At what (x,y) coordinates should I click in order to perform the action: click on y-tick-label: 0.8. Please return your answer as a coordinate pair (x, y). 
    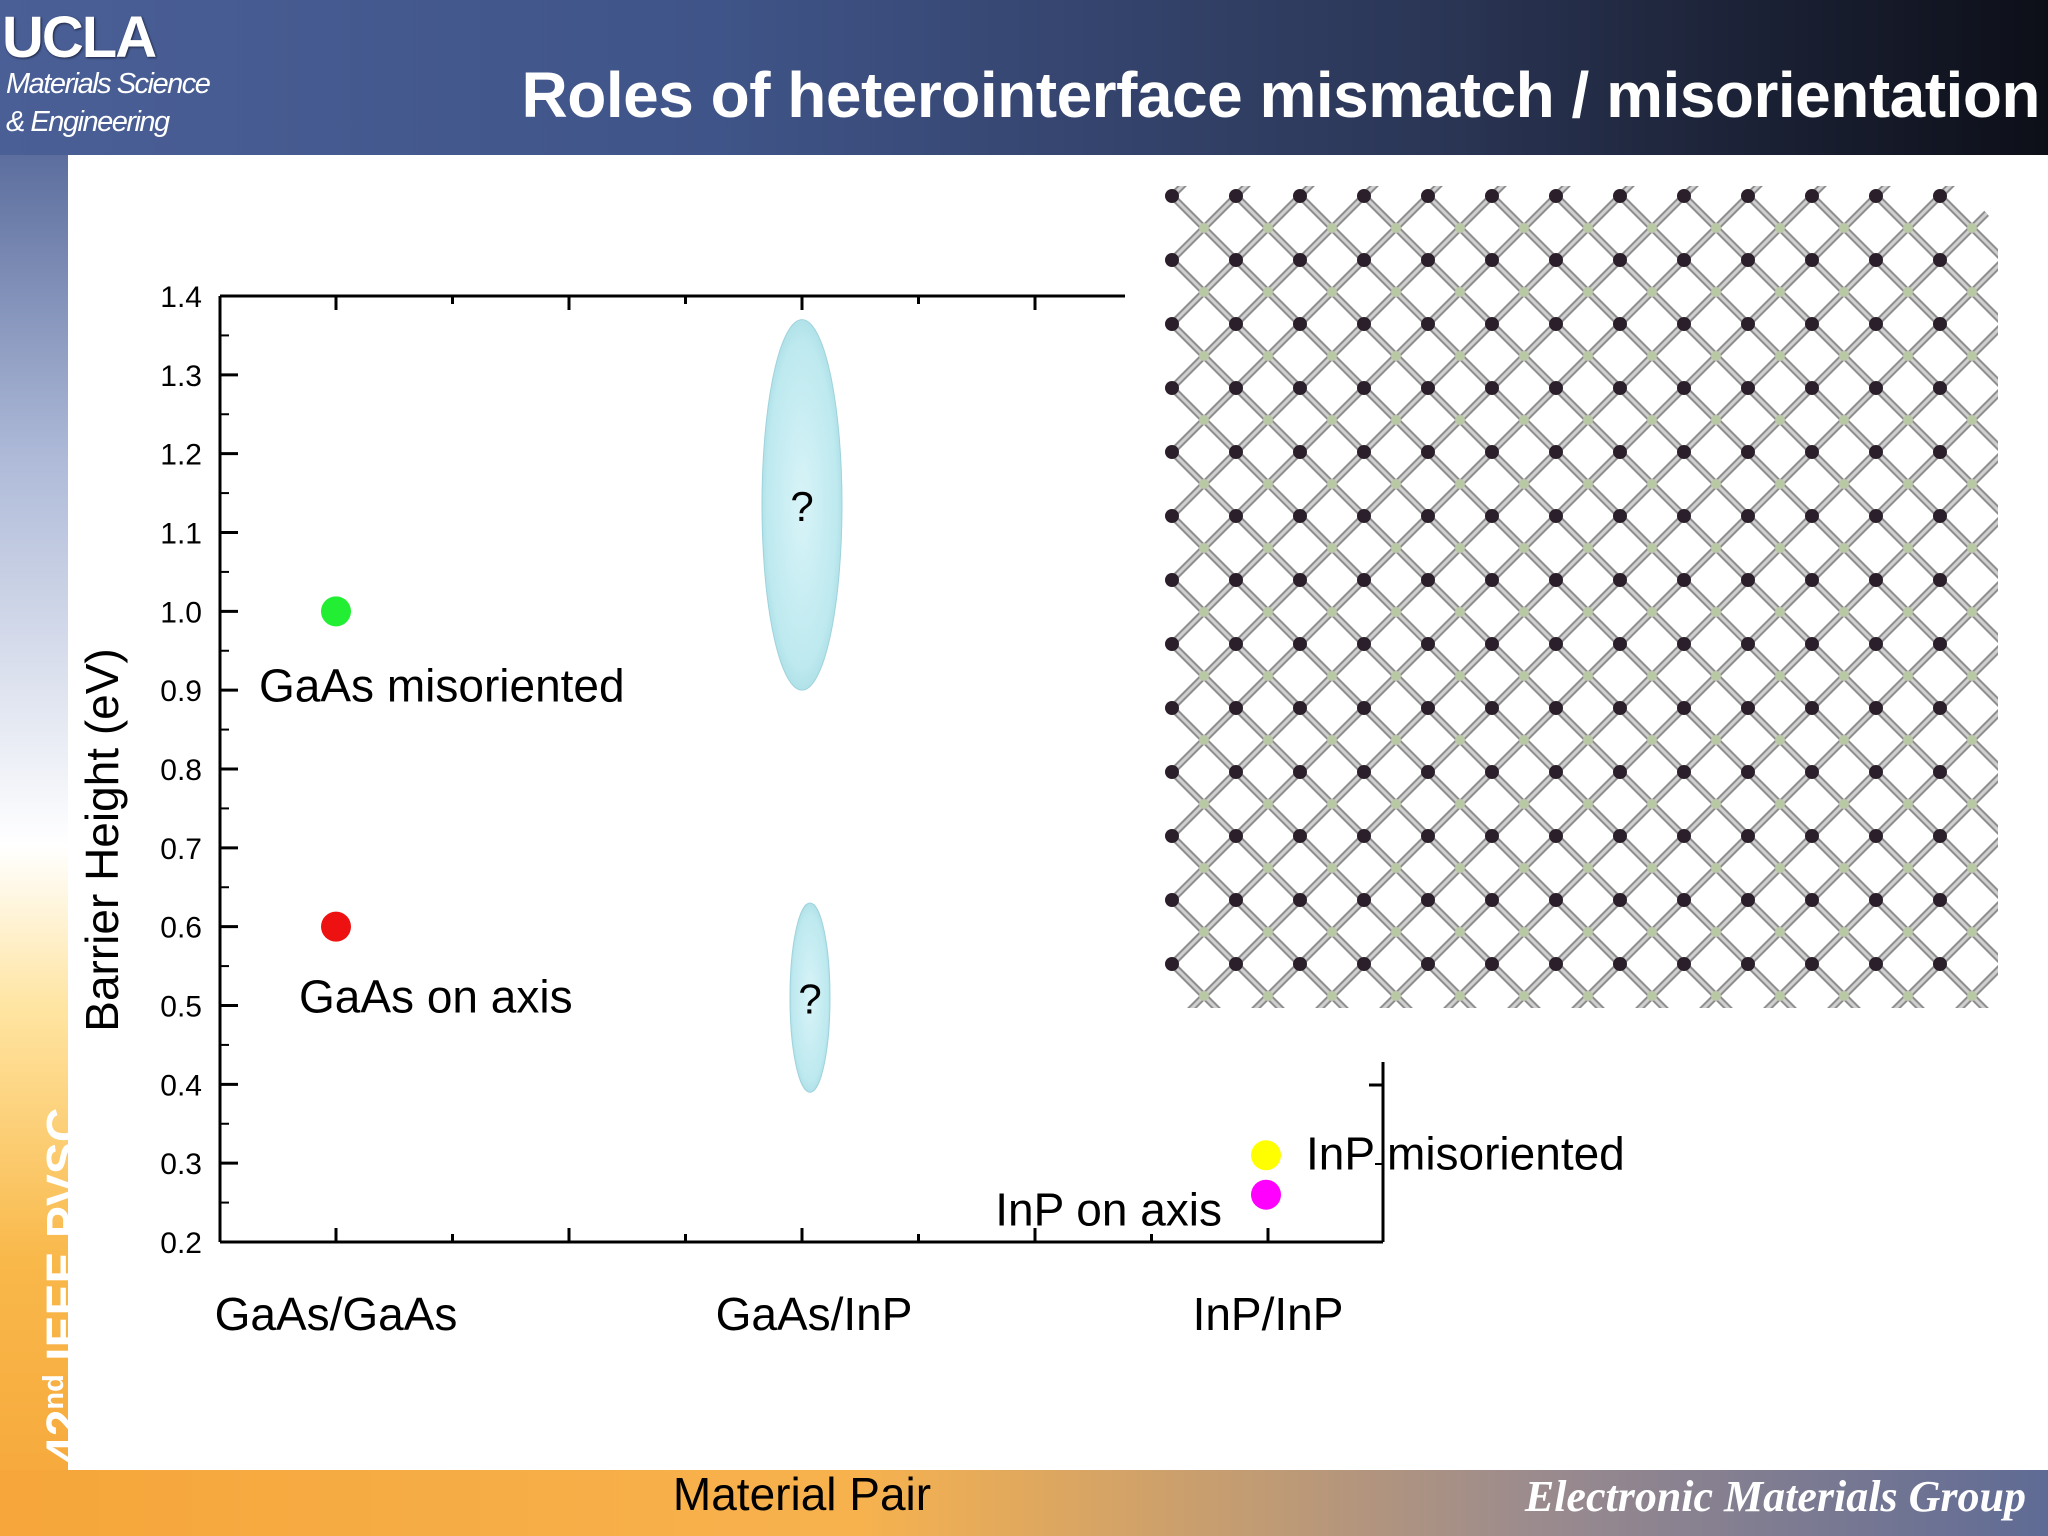
    Looking at the image, I should click on (181, 770).